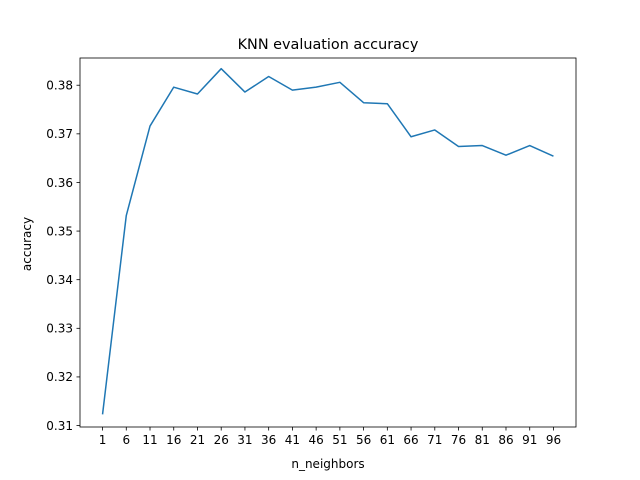 The image size is (640, 480). I want to click on x-tick-label: 11, so click(149, 440).